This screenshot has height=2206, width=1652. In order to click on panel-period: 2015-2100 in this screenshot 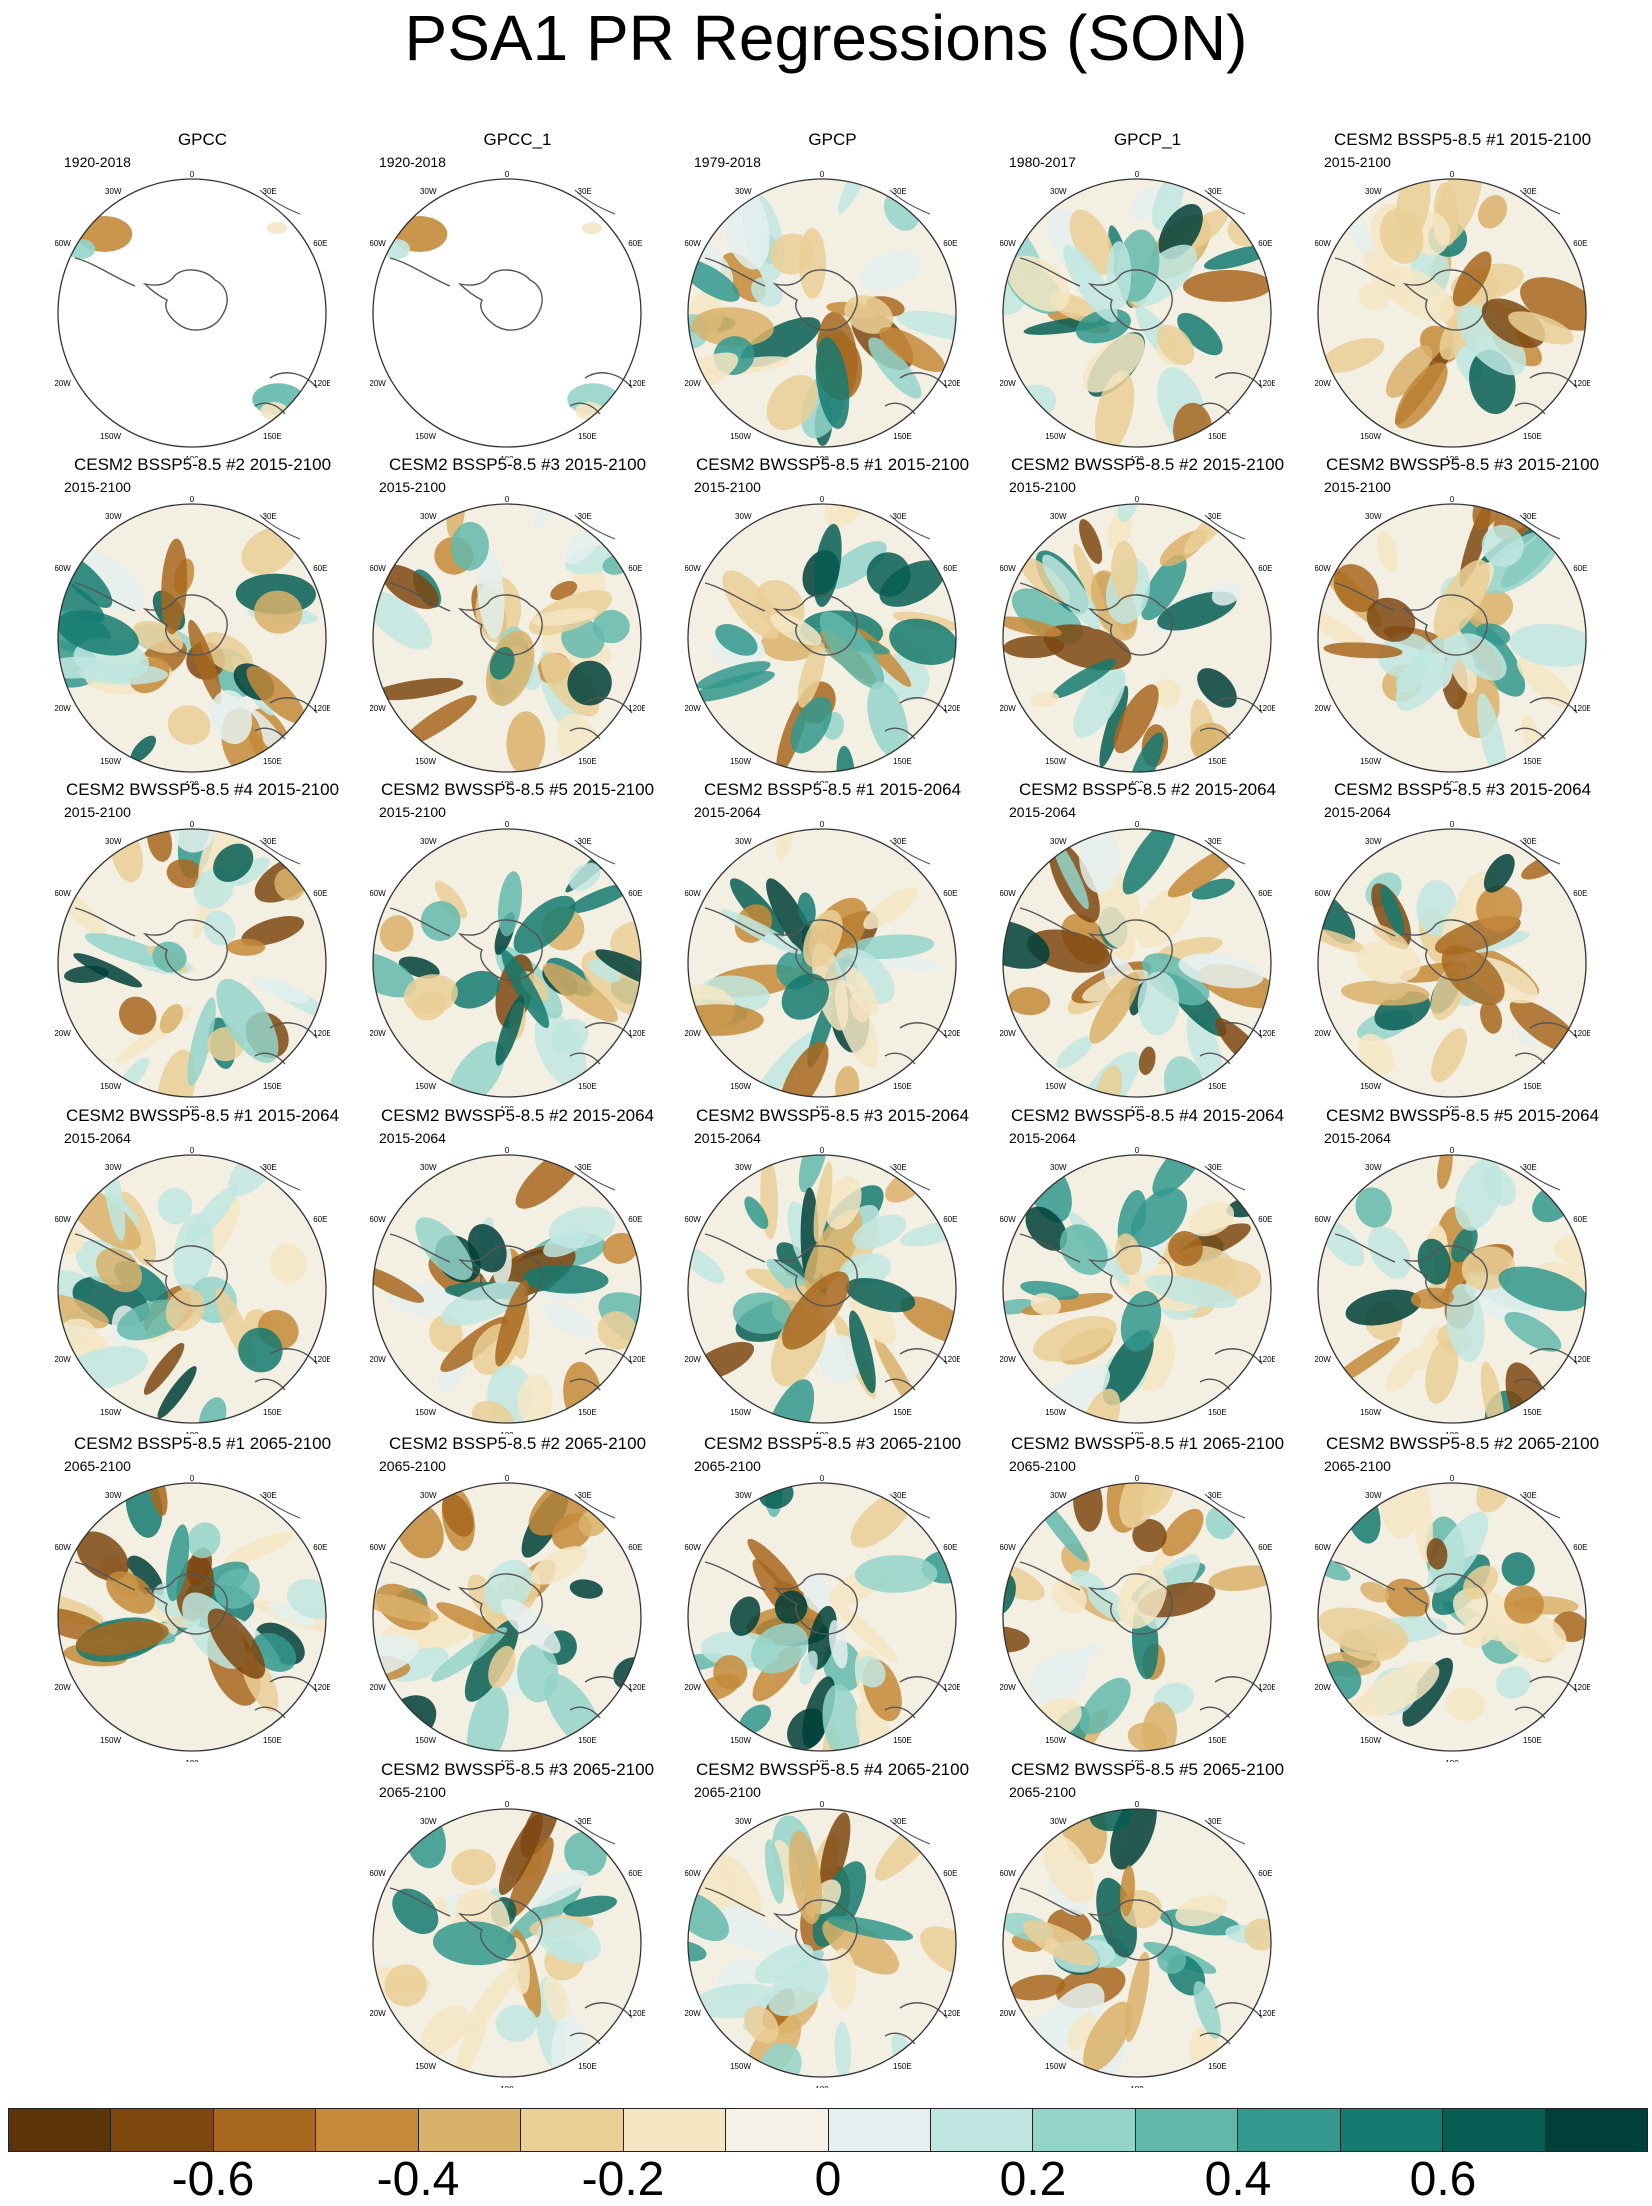, I will do `click(1357, 162)`.